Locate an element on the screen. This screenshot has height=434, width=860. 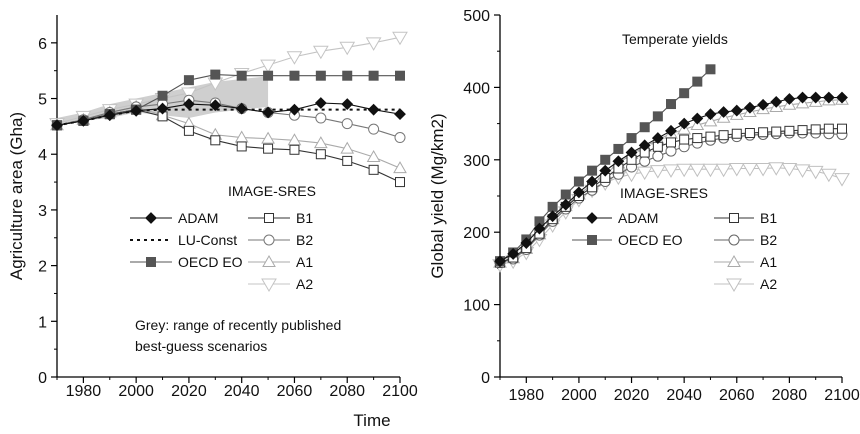
y-tick-label: 0 is located at coordinates (485, 378).